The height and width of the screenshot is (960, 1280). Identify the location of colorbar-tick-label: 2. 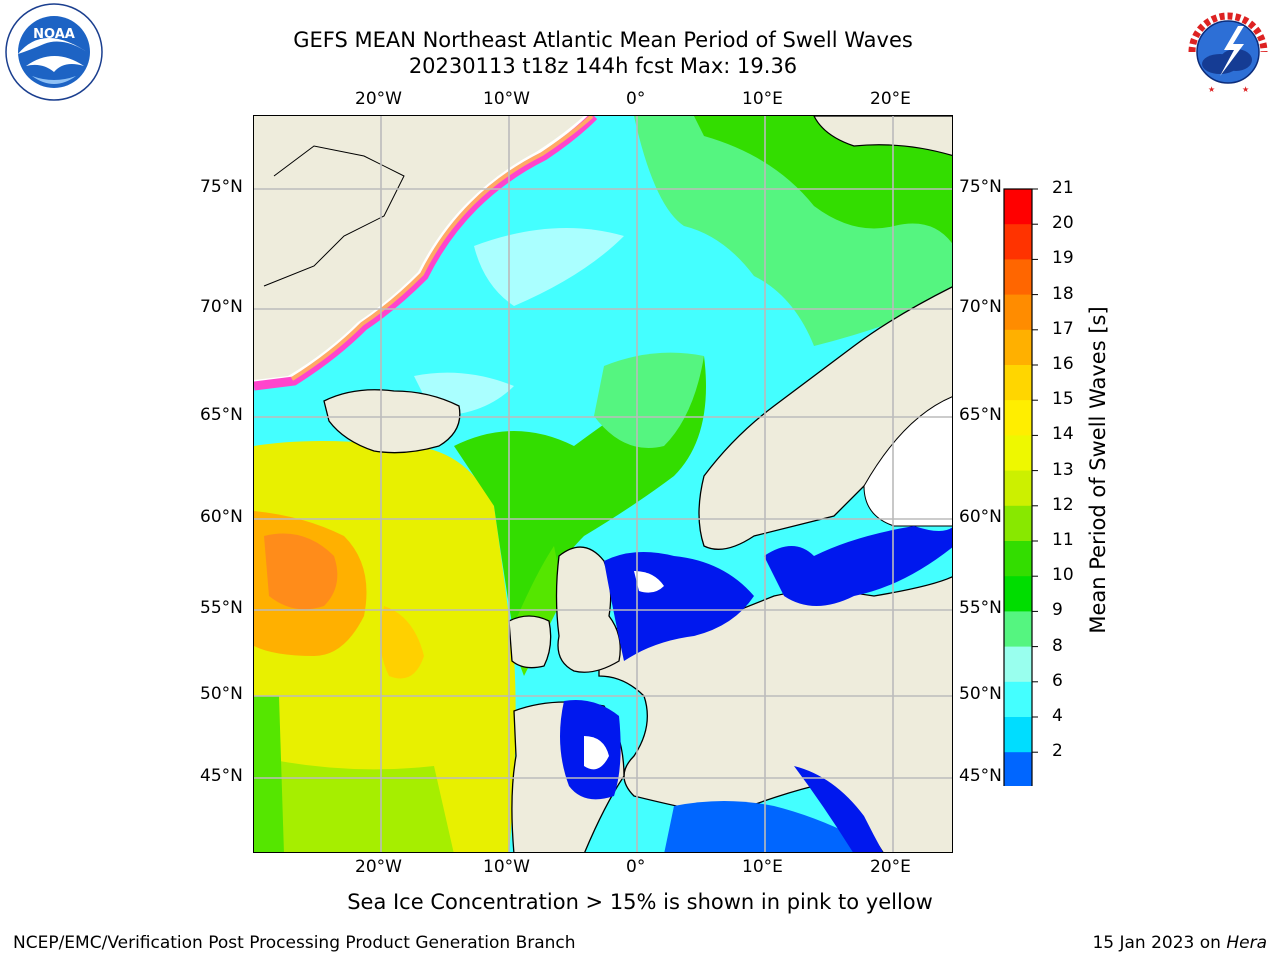
(1057, 751).